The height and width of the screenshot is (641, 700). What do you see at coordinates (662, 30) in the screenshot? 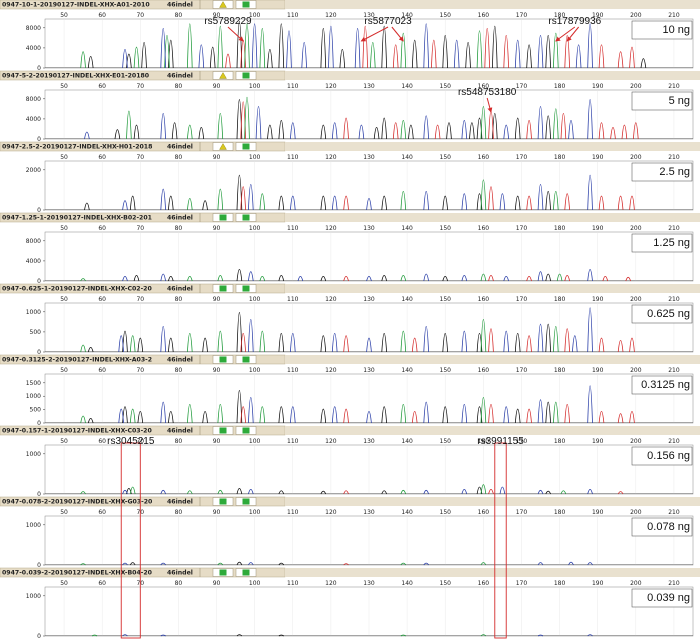
I see `amount-label-box` at bounding box center [662, 30].